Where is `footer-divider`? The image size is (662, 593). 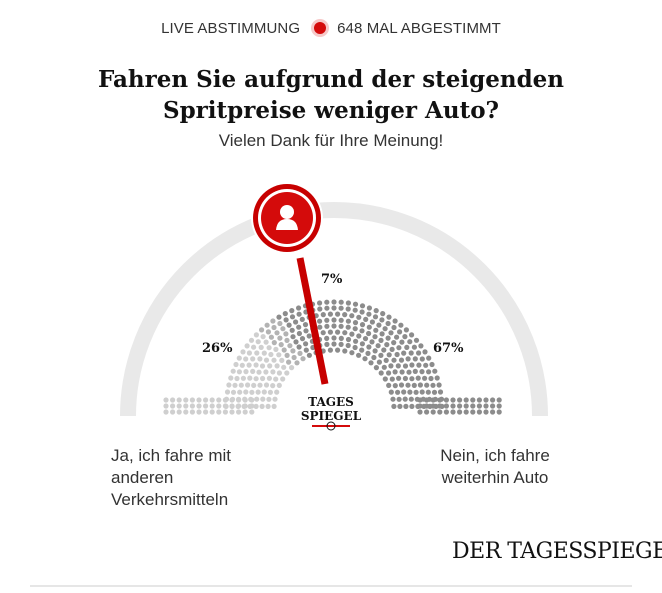
footer-divider is located at coordinates (331, 586).